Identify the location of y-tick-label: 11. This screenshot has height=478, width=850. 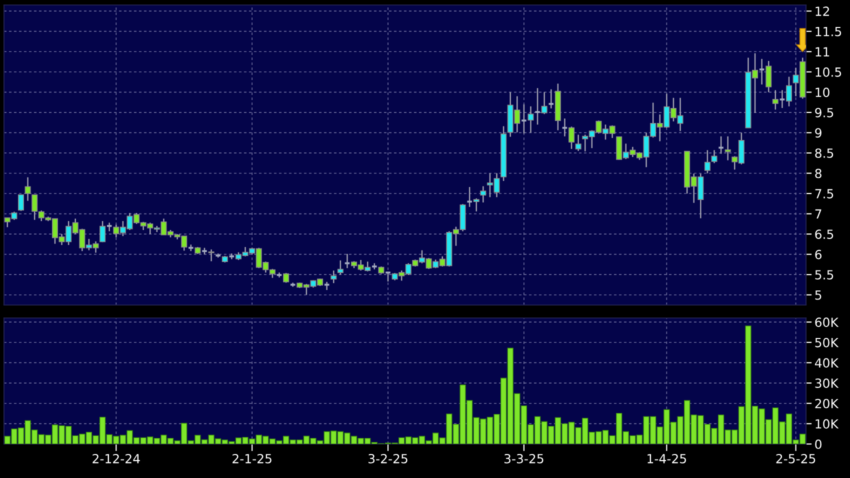
(823, 51).